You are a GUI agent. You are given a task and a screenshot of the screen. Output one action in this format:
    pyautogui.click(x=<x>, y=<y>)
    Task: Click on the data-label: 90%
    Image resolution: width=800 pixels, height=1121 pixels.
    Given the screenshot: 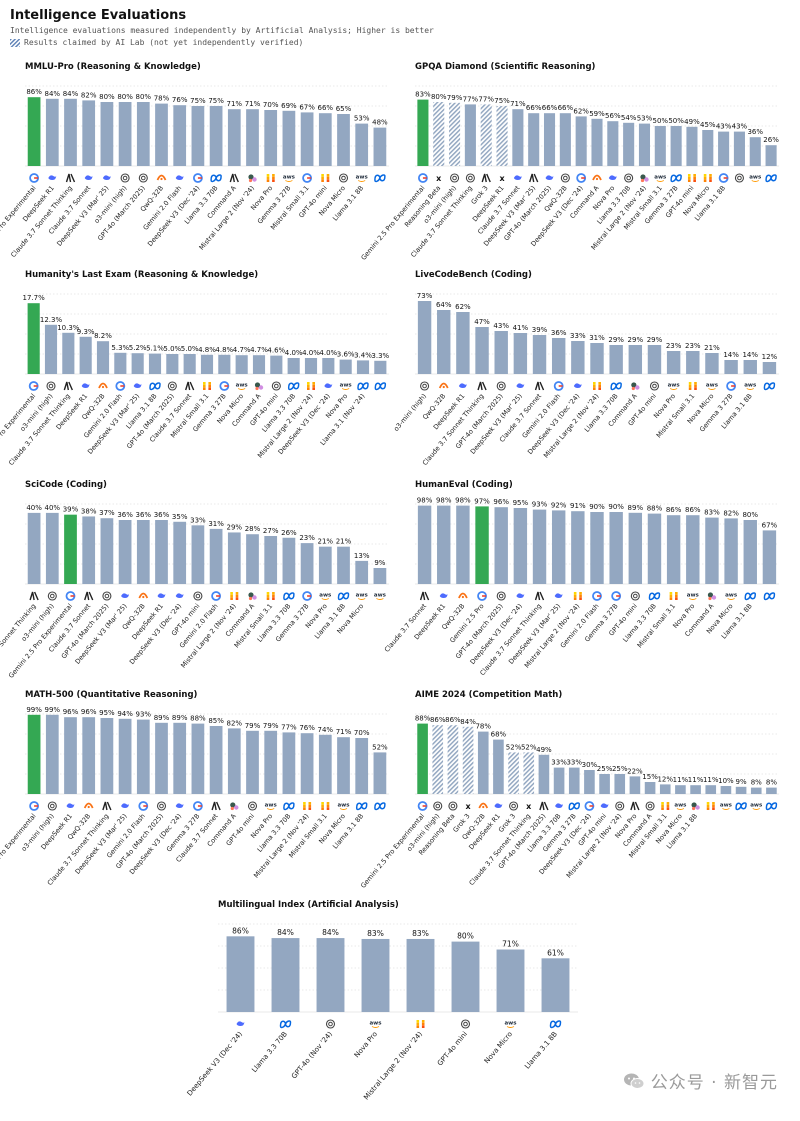 What is the action you would take?
    pyautogui.click(x=597, y=507)
    